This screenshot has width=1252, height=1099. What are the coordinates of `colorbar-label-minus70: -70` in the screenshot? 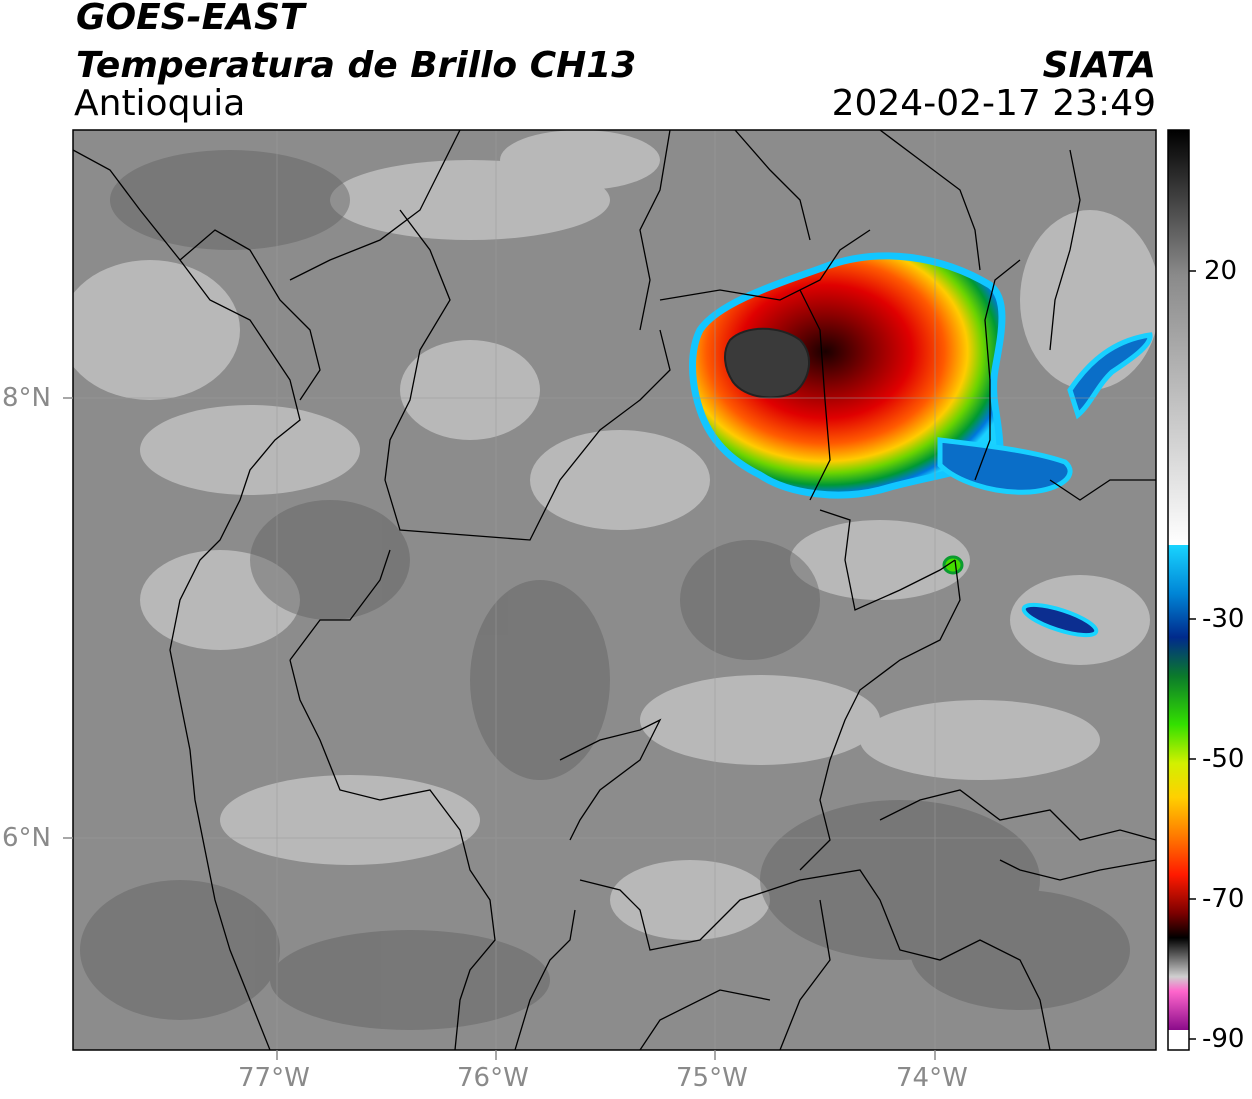 It's located at (1223, 899).